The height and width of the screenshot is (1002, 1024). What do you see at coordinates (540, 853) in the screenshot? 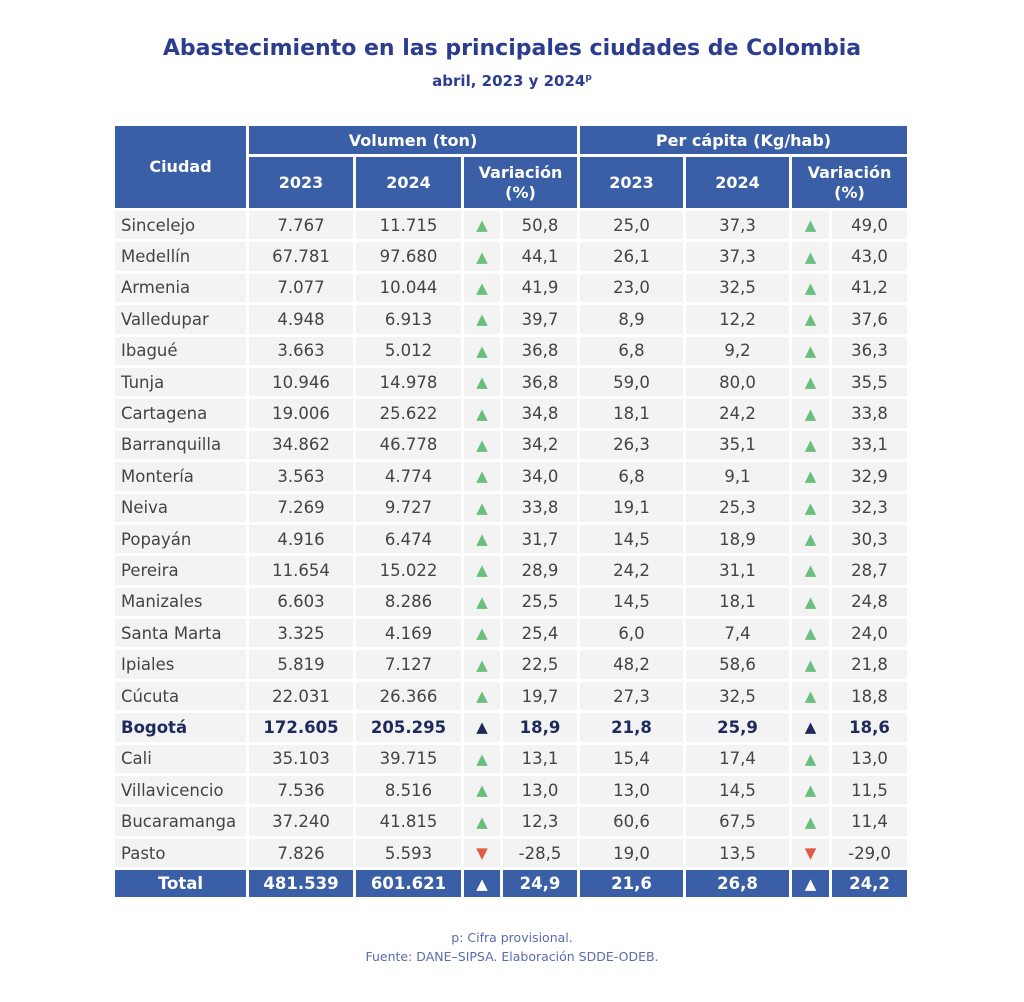
I see `volume-variation-cell: -28,5` at bounding box center [540, 853].